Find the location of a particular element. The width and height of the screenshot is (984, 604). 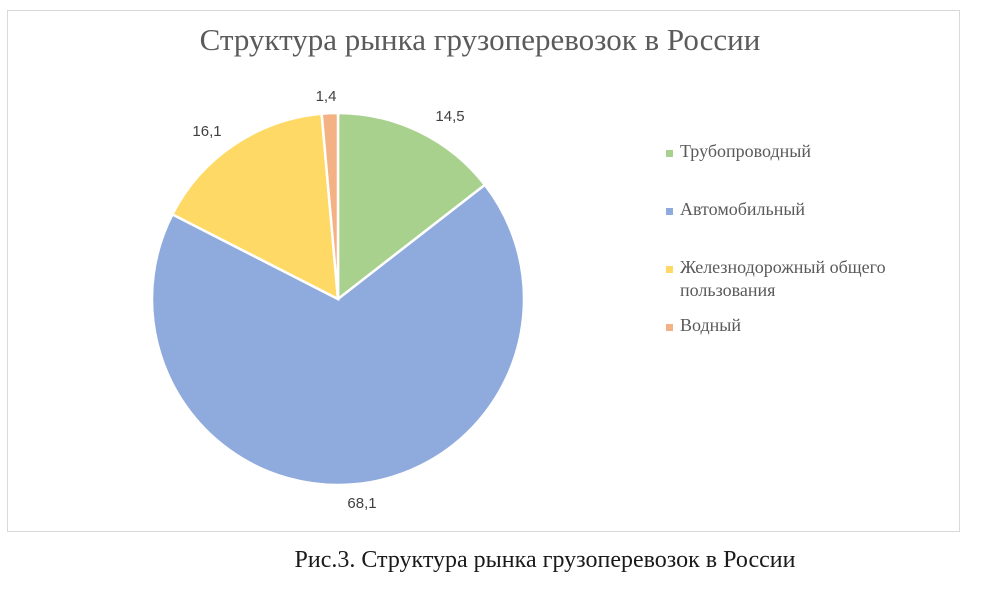

chart-title: Структура рынка грузоперевозок в России is located at coordinates (480, 39).